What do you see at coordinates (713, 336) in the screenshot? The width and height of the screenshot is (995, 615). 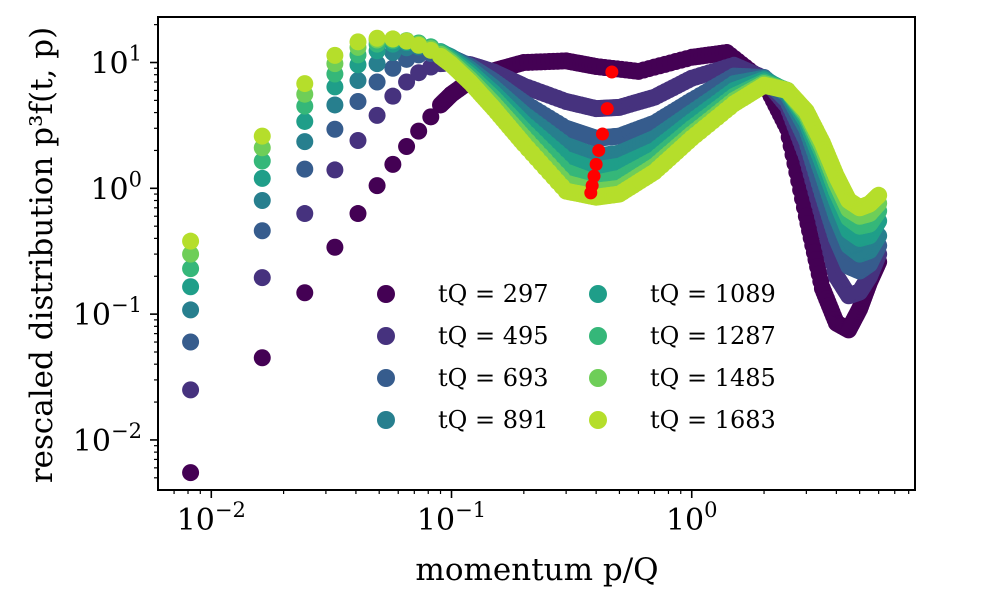 I see `legend-label: tQ = 1287` at bounding box center [713, 336].